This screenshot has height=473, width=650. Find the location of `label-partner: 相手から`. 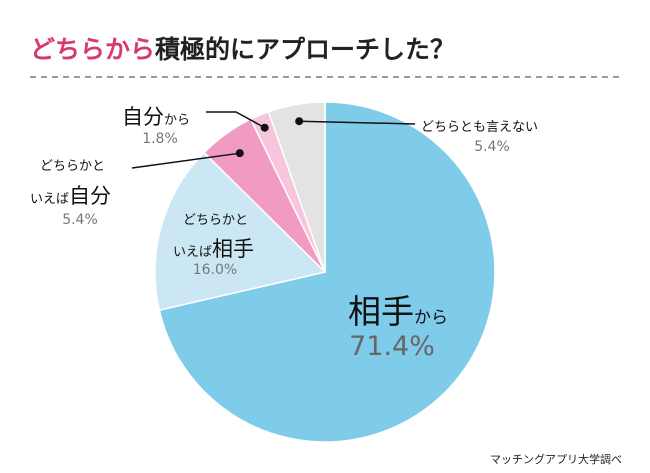

label-partner: 相手から is located at coordinates (398, 311).